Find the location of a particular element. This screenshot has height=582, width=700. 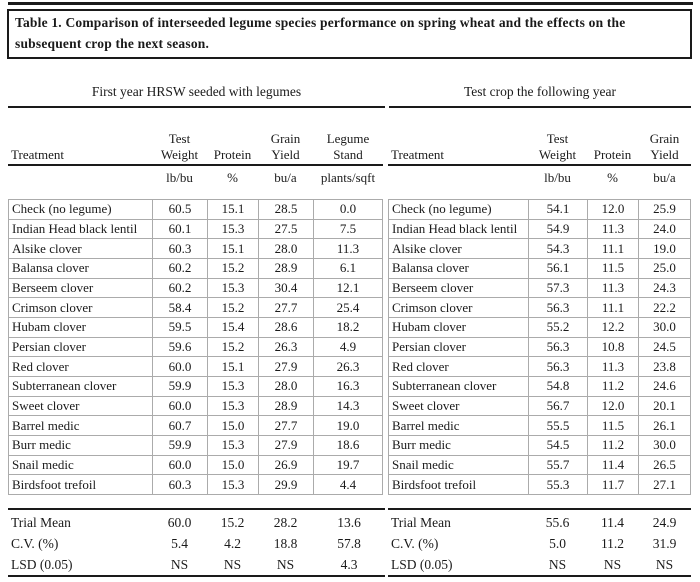

table-row: Berseem clover 57.3 11.3 24.3 is located at coordinates (539, 288).